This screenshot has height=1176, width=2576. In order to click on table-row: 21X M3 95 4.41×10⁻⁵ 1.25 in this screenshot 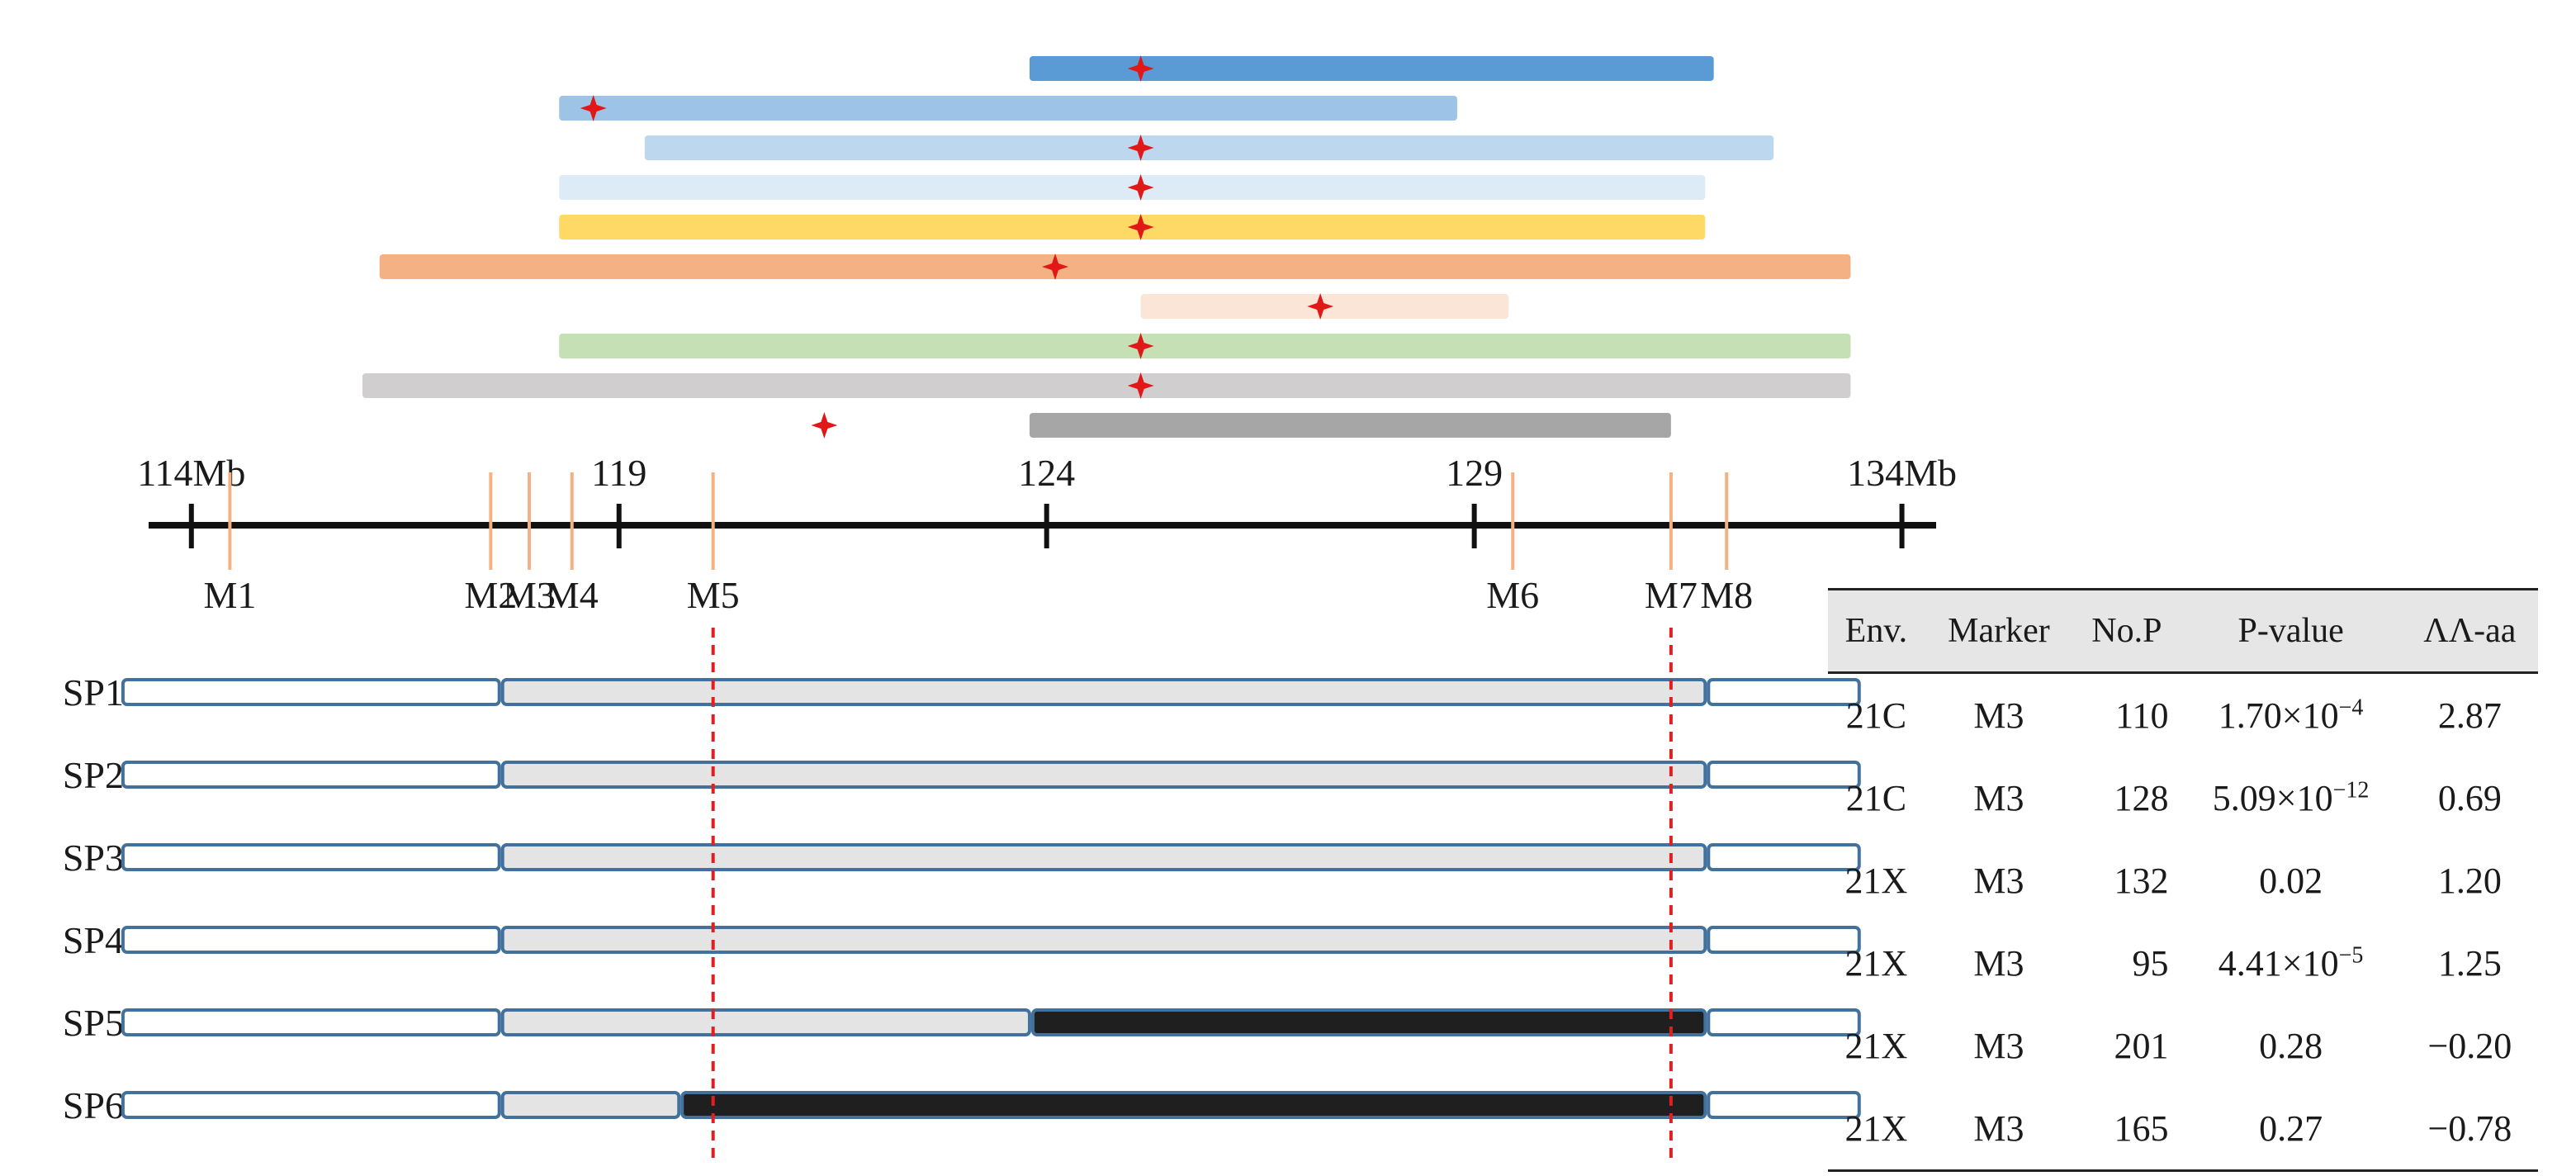, I will do `click(2183, 963)`.